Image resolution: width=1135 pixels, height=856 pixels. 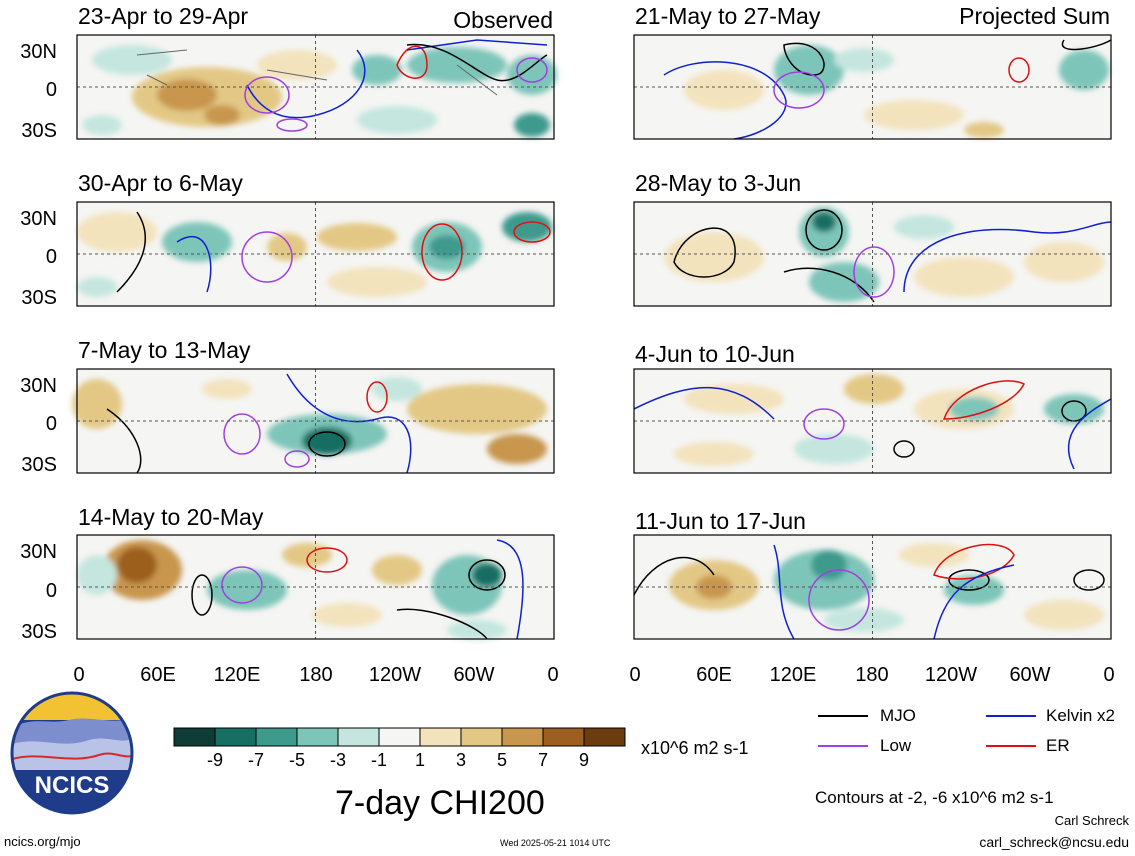 What do you see at coordinates (72, 785) in the screenshot?
I see `logo-text: NCICS` at bounding box center [72, 785].